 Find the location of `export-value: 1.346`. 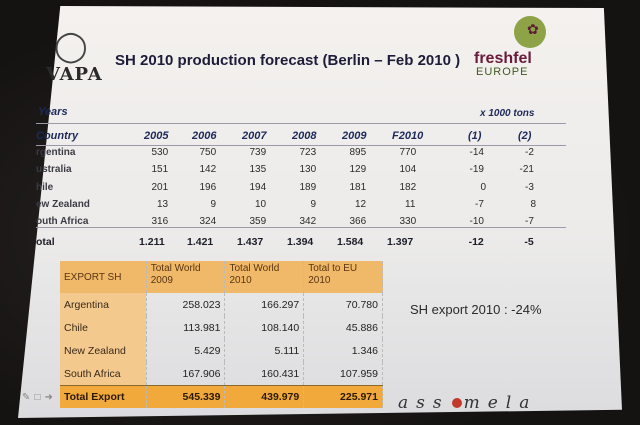

export-value: 1.346 is located at coordinates (343, 350).